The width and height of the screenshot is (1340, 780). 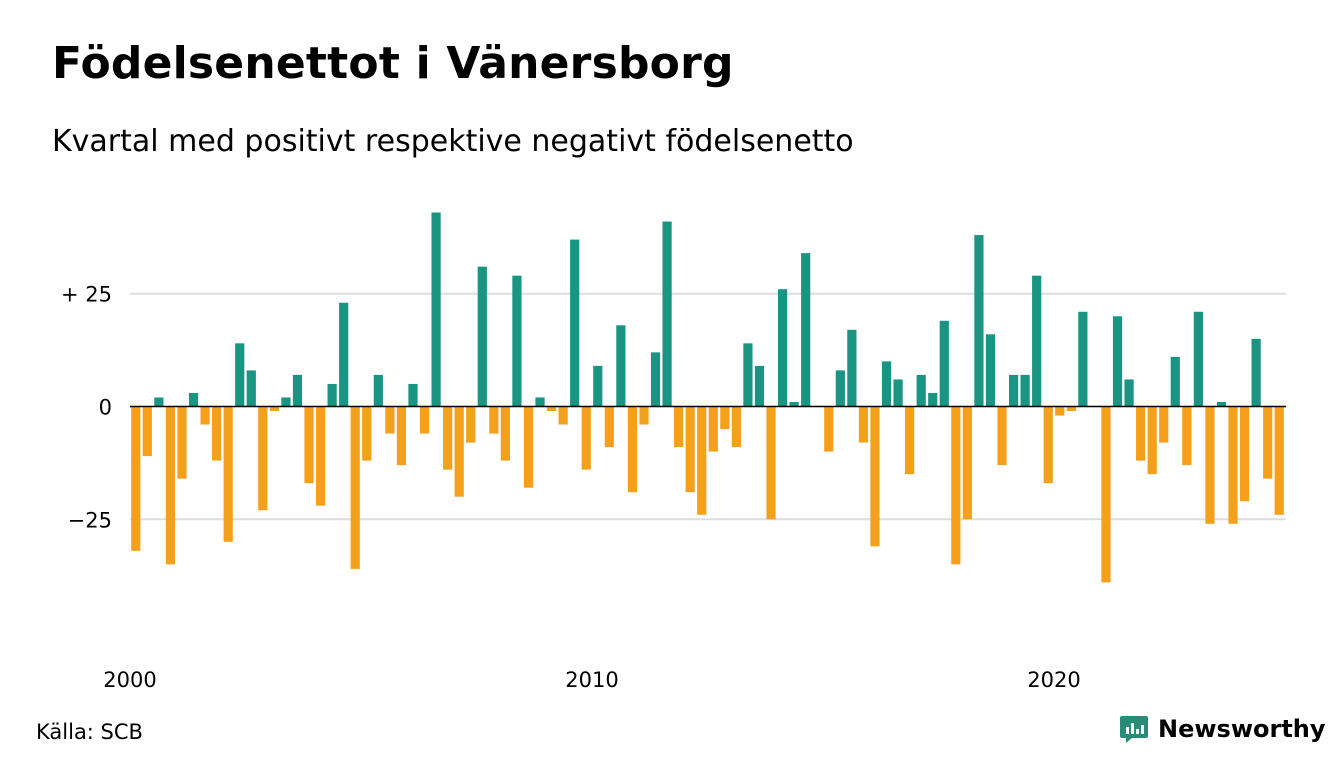 I want to click on y-axis-ticks: + 25 0 −25, so click(x=86, y=408).